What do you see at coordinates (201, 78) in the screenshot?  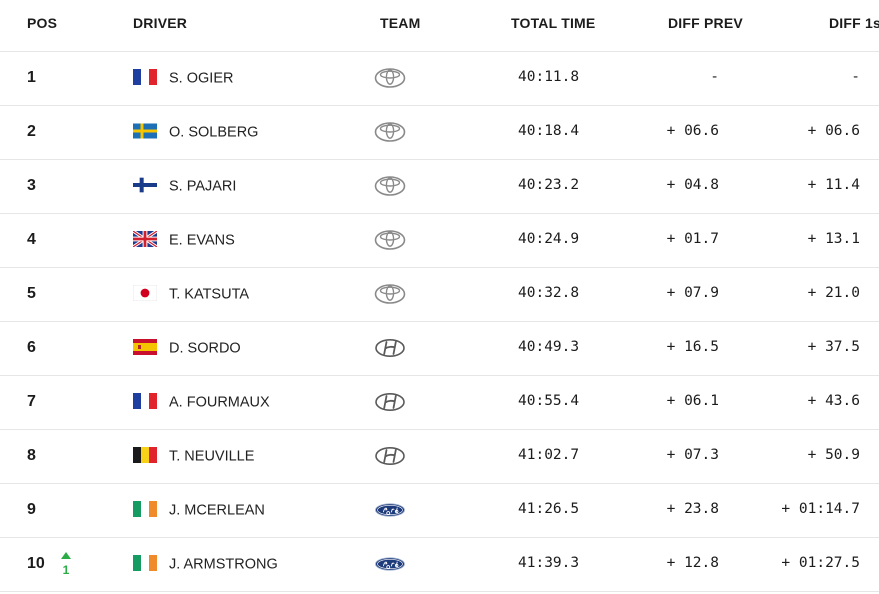 I see `driver-name: S. OGIER` at bounding box center [201, 78].